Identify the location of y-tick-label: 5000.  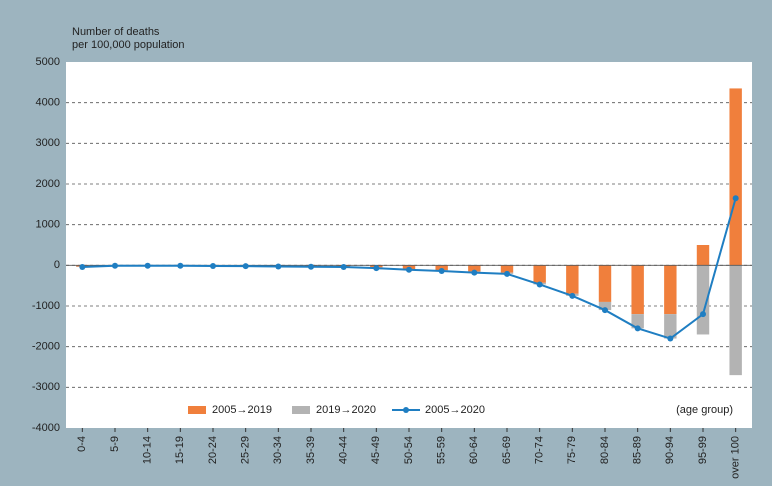
(48, 62).